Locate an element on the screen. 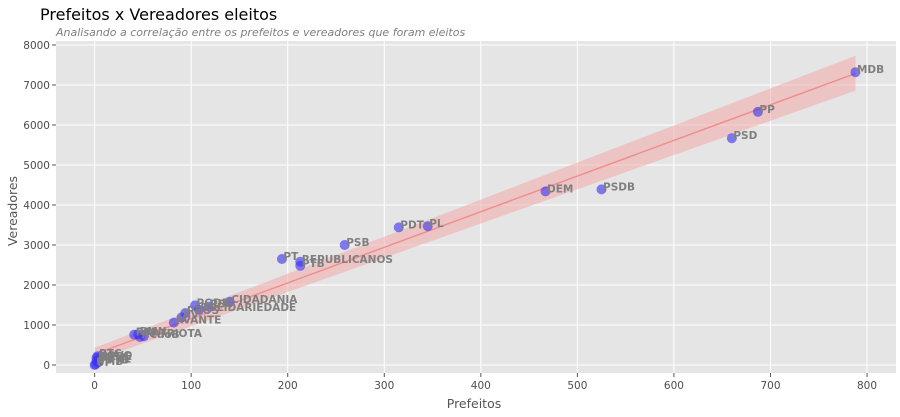 This screenshot has width=900, height=417. point-label: PSC is located at coordinates (221, 305).